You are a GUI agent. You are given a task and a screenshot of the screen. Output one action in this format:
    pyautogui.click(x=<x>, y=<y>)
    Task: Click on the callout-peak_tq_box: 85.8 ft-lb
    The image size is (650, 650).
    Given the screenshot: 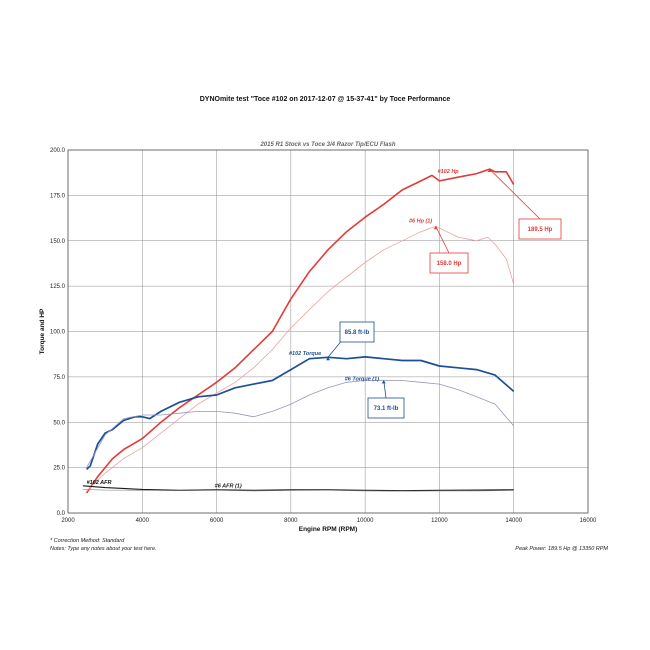 What is the action you would take?
    pyautogui.click(x=357, y=333)
    